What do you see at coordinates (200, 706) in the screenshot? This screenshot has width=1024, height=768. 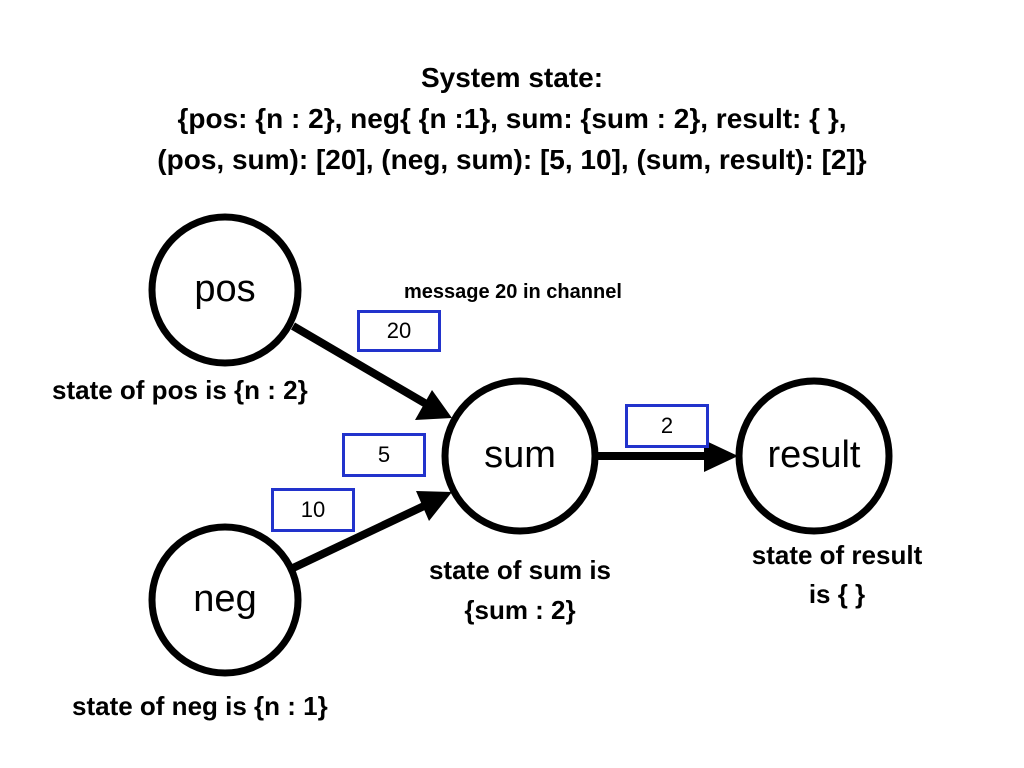 I see `caption-neg-state: state of neg is {n : 1}` at bounding box center [200, 706].